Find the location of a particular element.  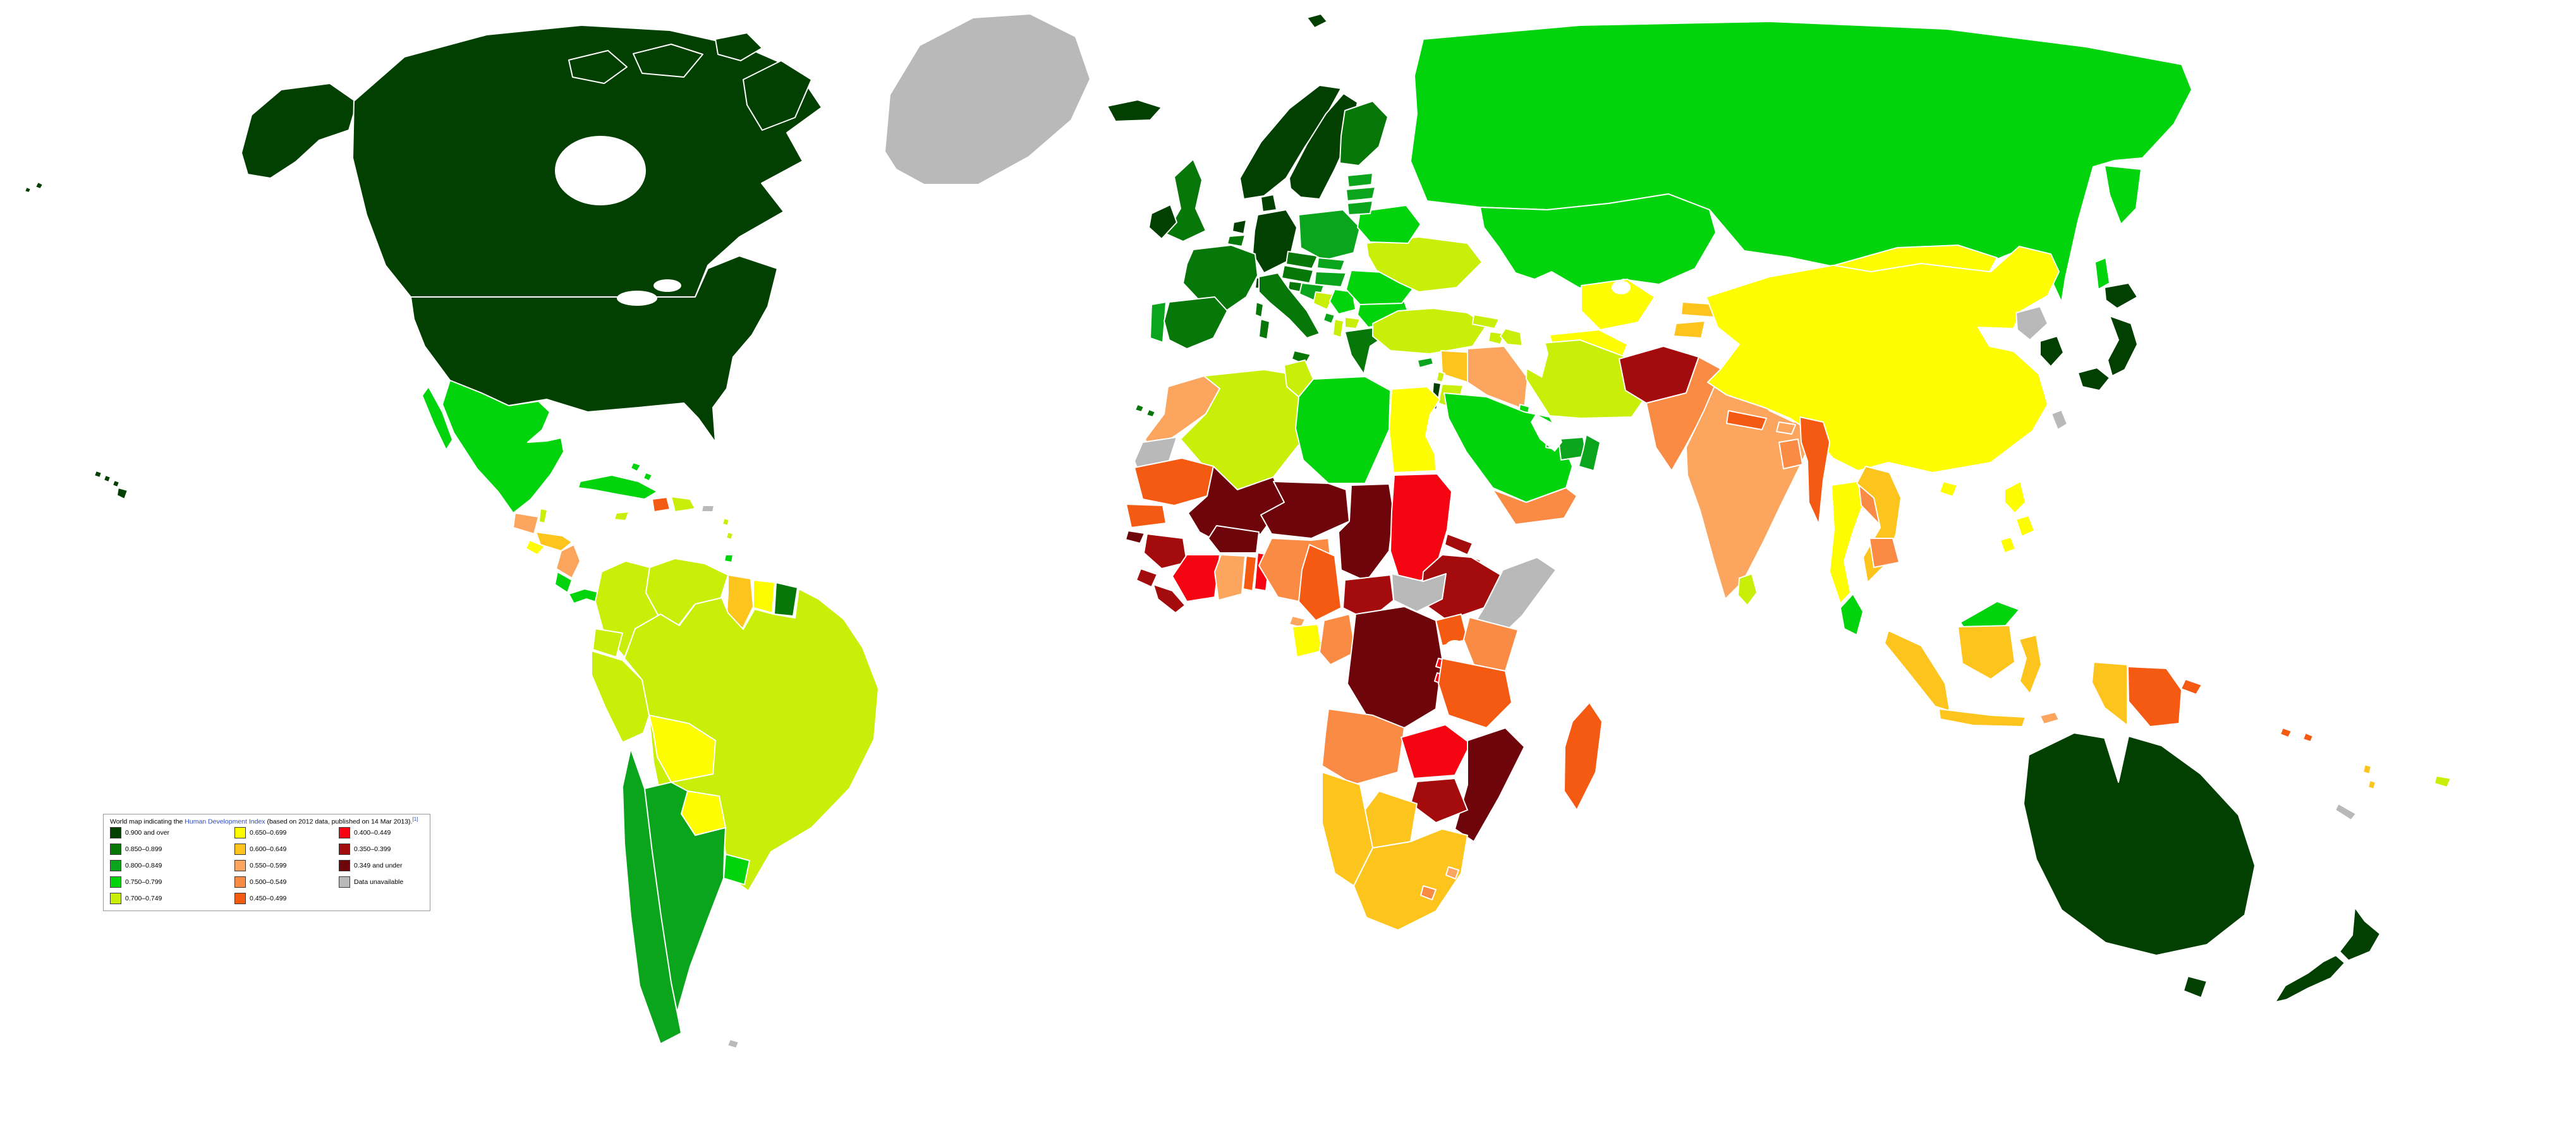

legend-item: 0.900 and over is located at coordinates (139, 832).